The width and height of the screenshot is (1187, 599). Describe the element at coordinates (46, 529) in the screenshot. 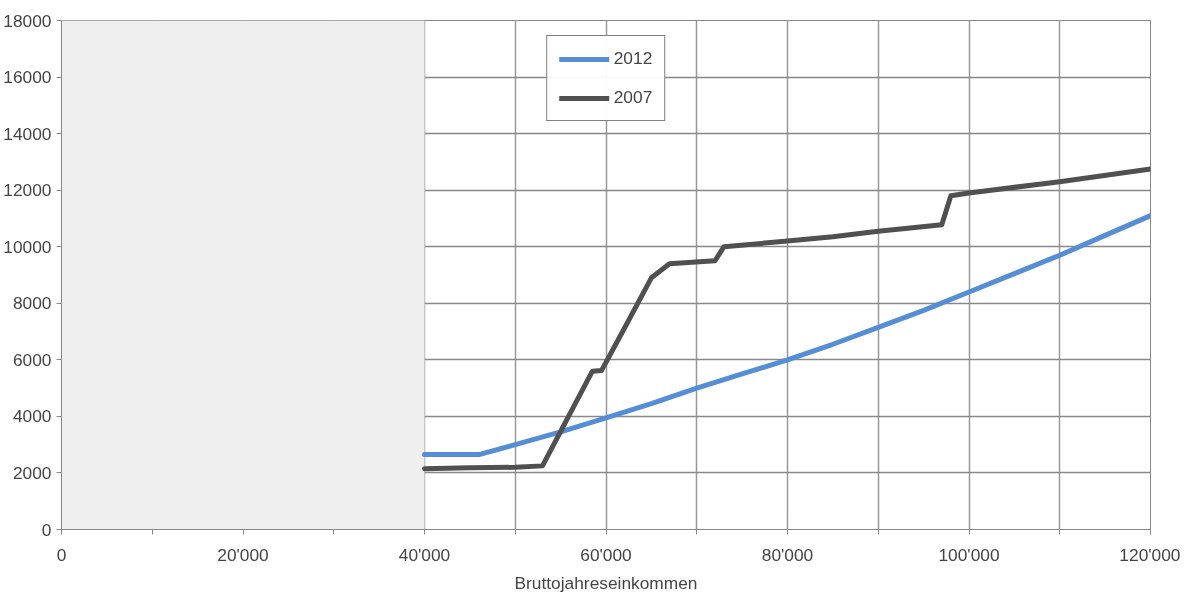

I see `y-tick-label: 0` at that location.